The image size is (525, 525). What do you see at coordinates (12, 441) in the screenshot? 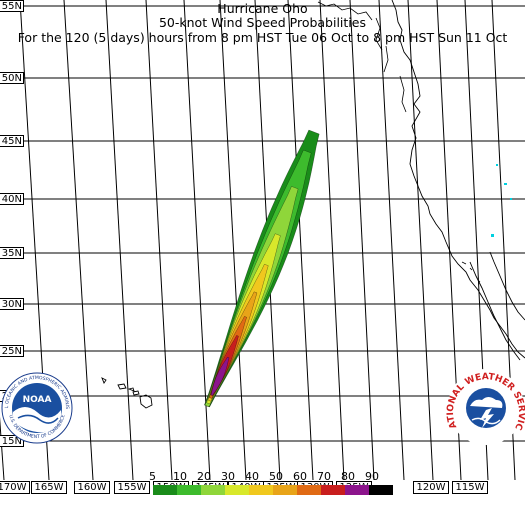
I see `latitude-label: 15N` at bounding box center [12, 441].